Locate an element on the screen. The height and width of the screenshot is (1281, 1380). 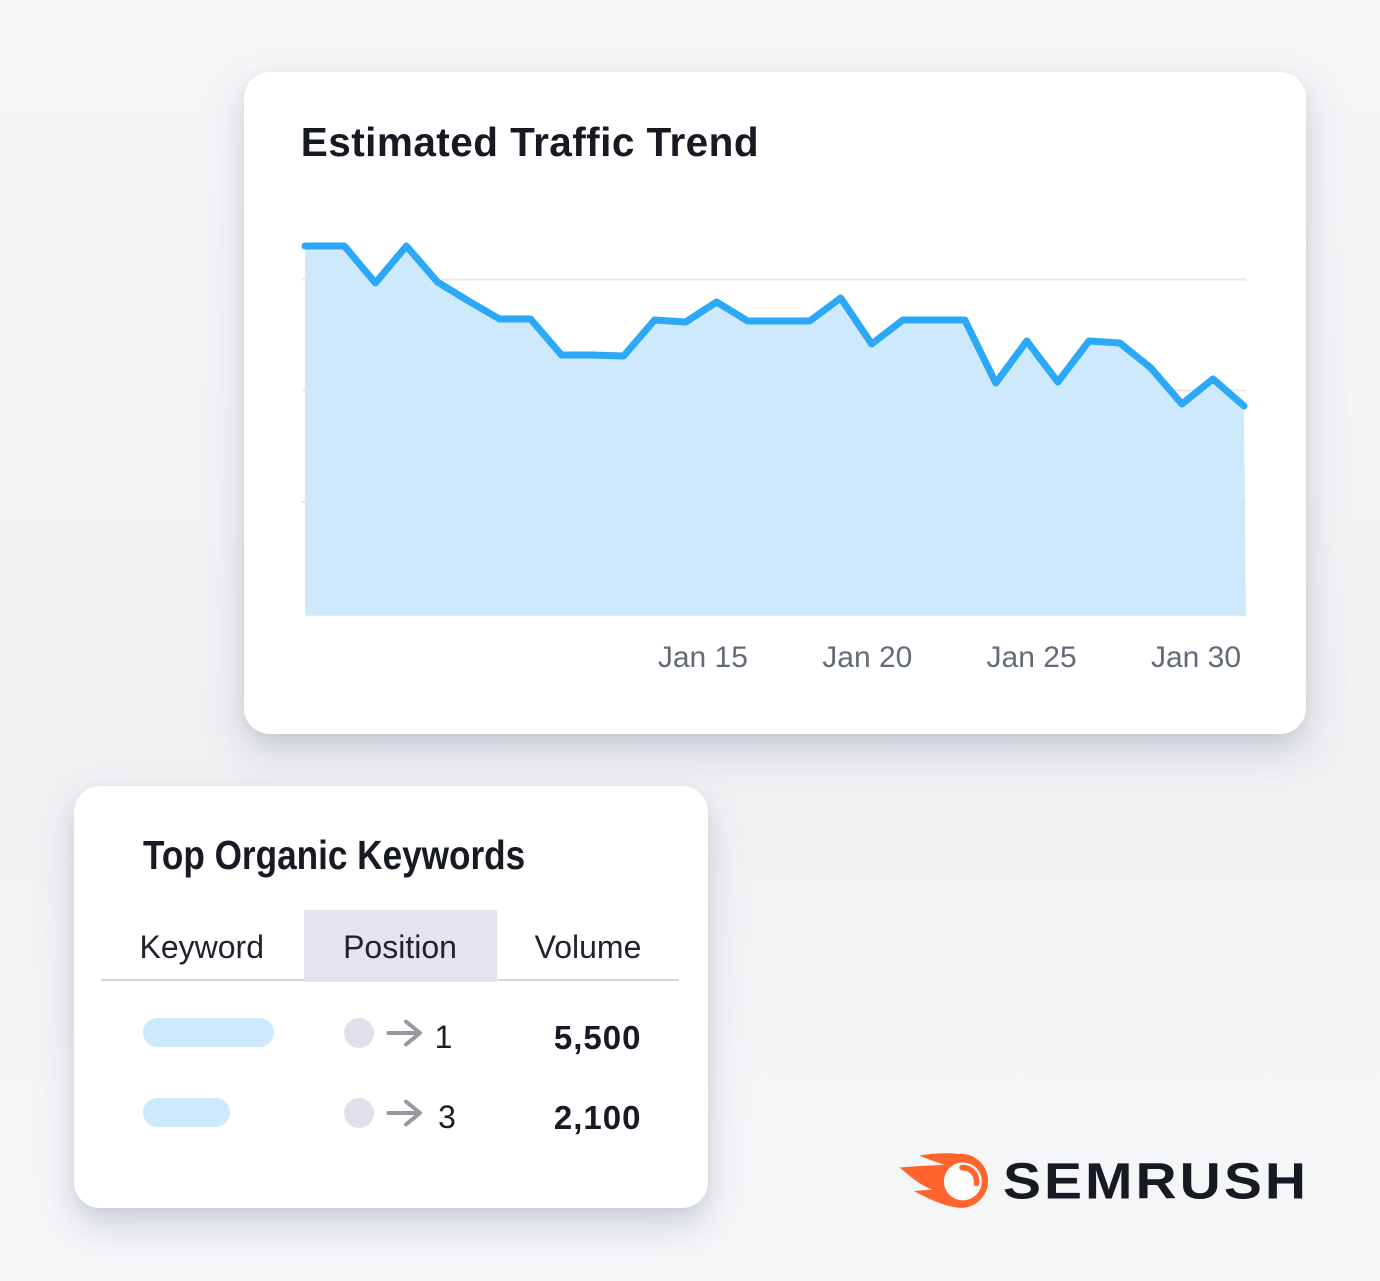
svg-text: SEMRUSH is located at coordinates (1154, 1181).